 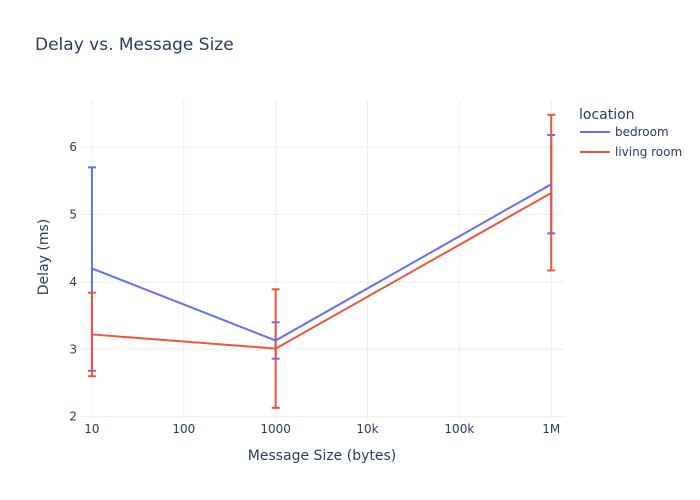 I want to click on legend-item: living room, so click(x=631, y=152).